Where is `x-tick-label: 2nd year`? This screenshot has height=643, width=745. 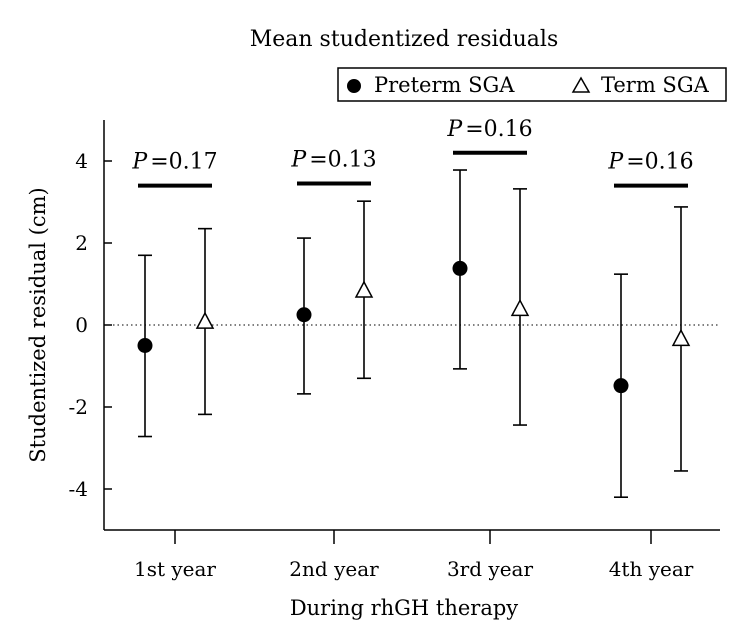
x-tick-label: 2nd year is located at coordinates (334, 569).